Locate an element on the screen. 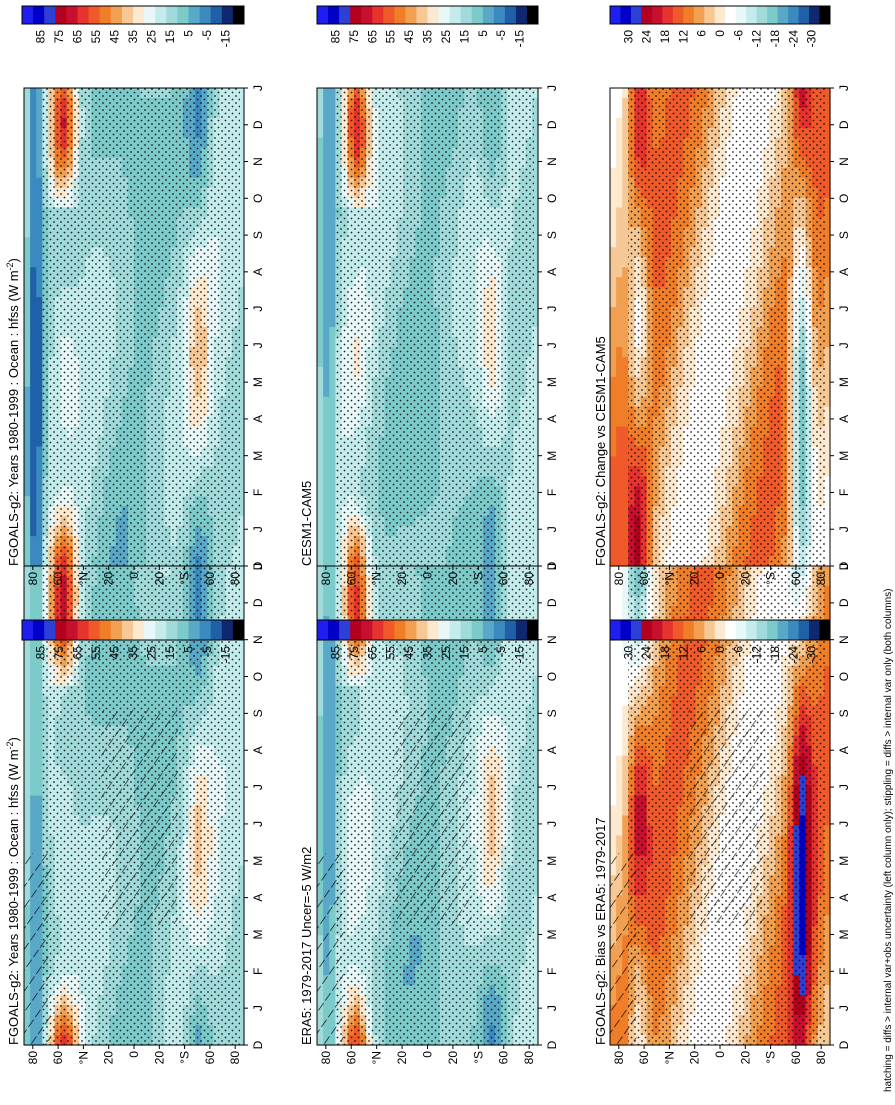 Image resolution: width=895 pixels, height=1105 pixels. colorbar-label: 5 is located at coordinates (189, 649).